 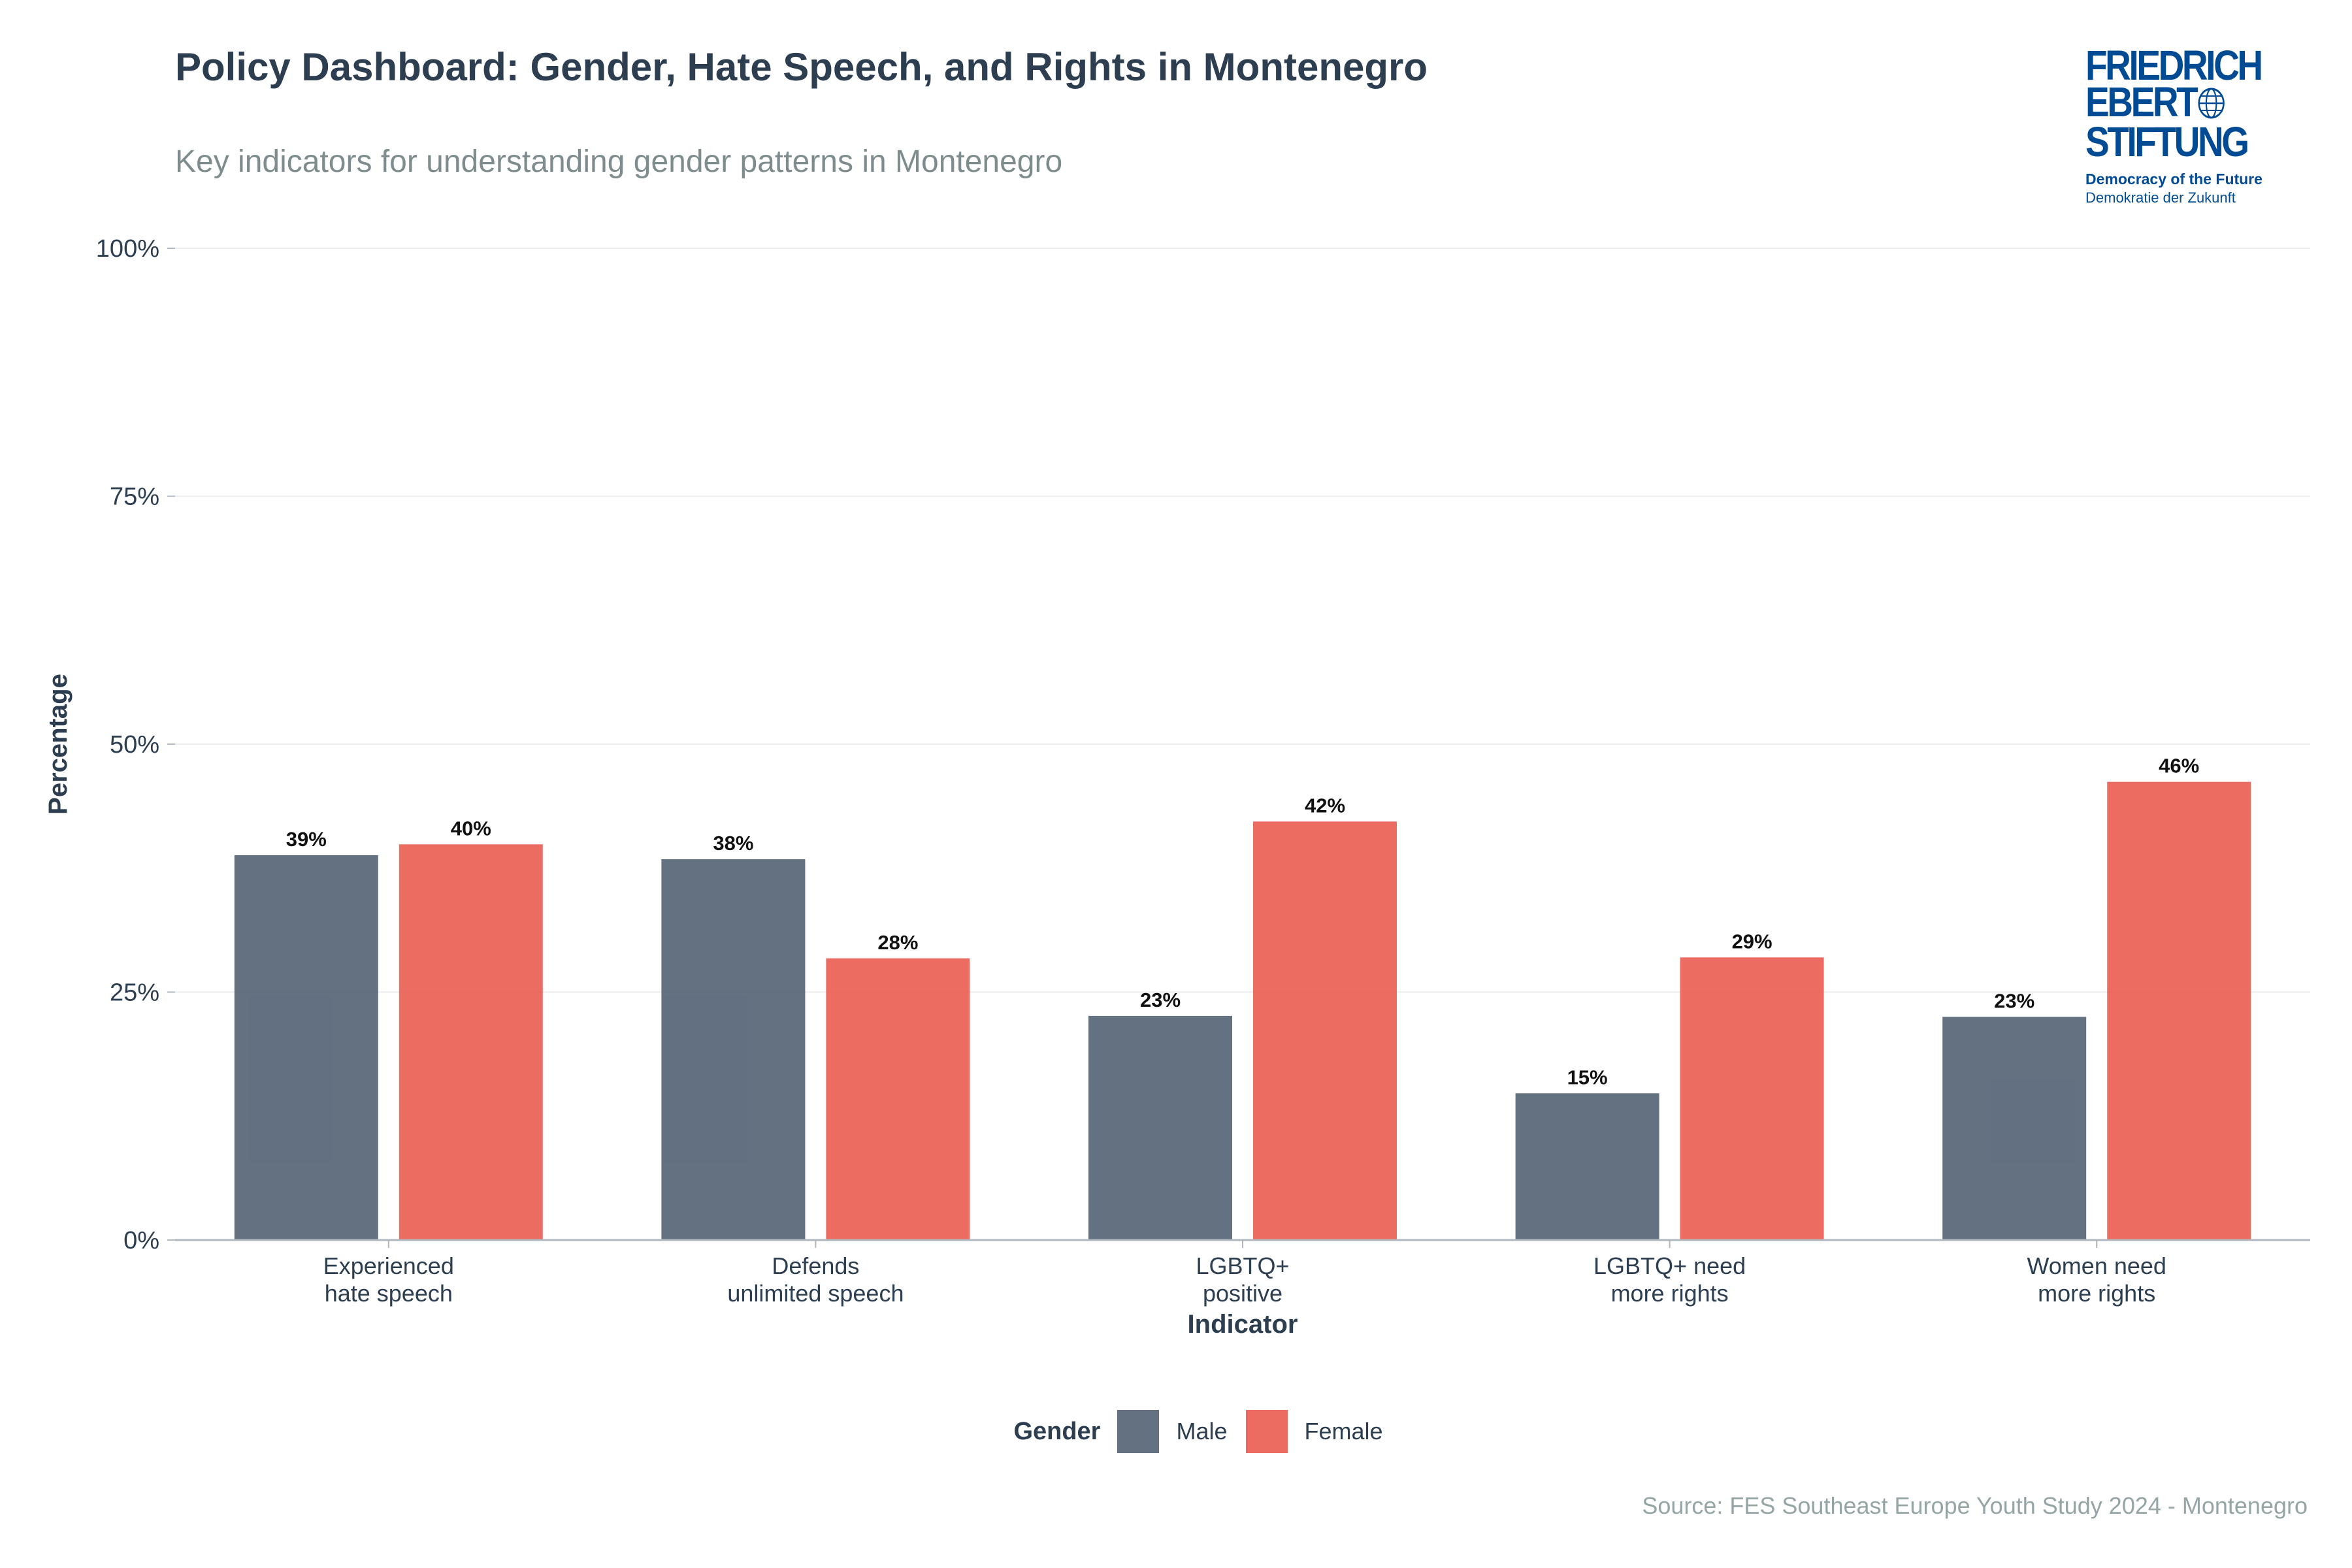 I want to click on legend-key-male, so click(x=1138, y=1431).